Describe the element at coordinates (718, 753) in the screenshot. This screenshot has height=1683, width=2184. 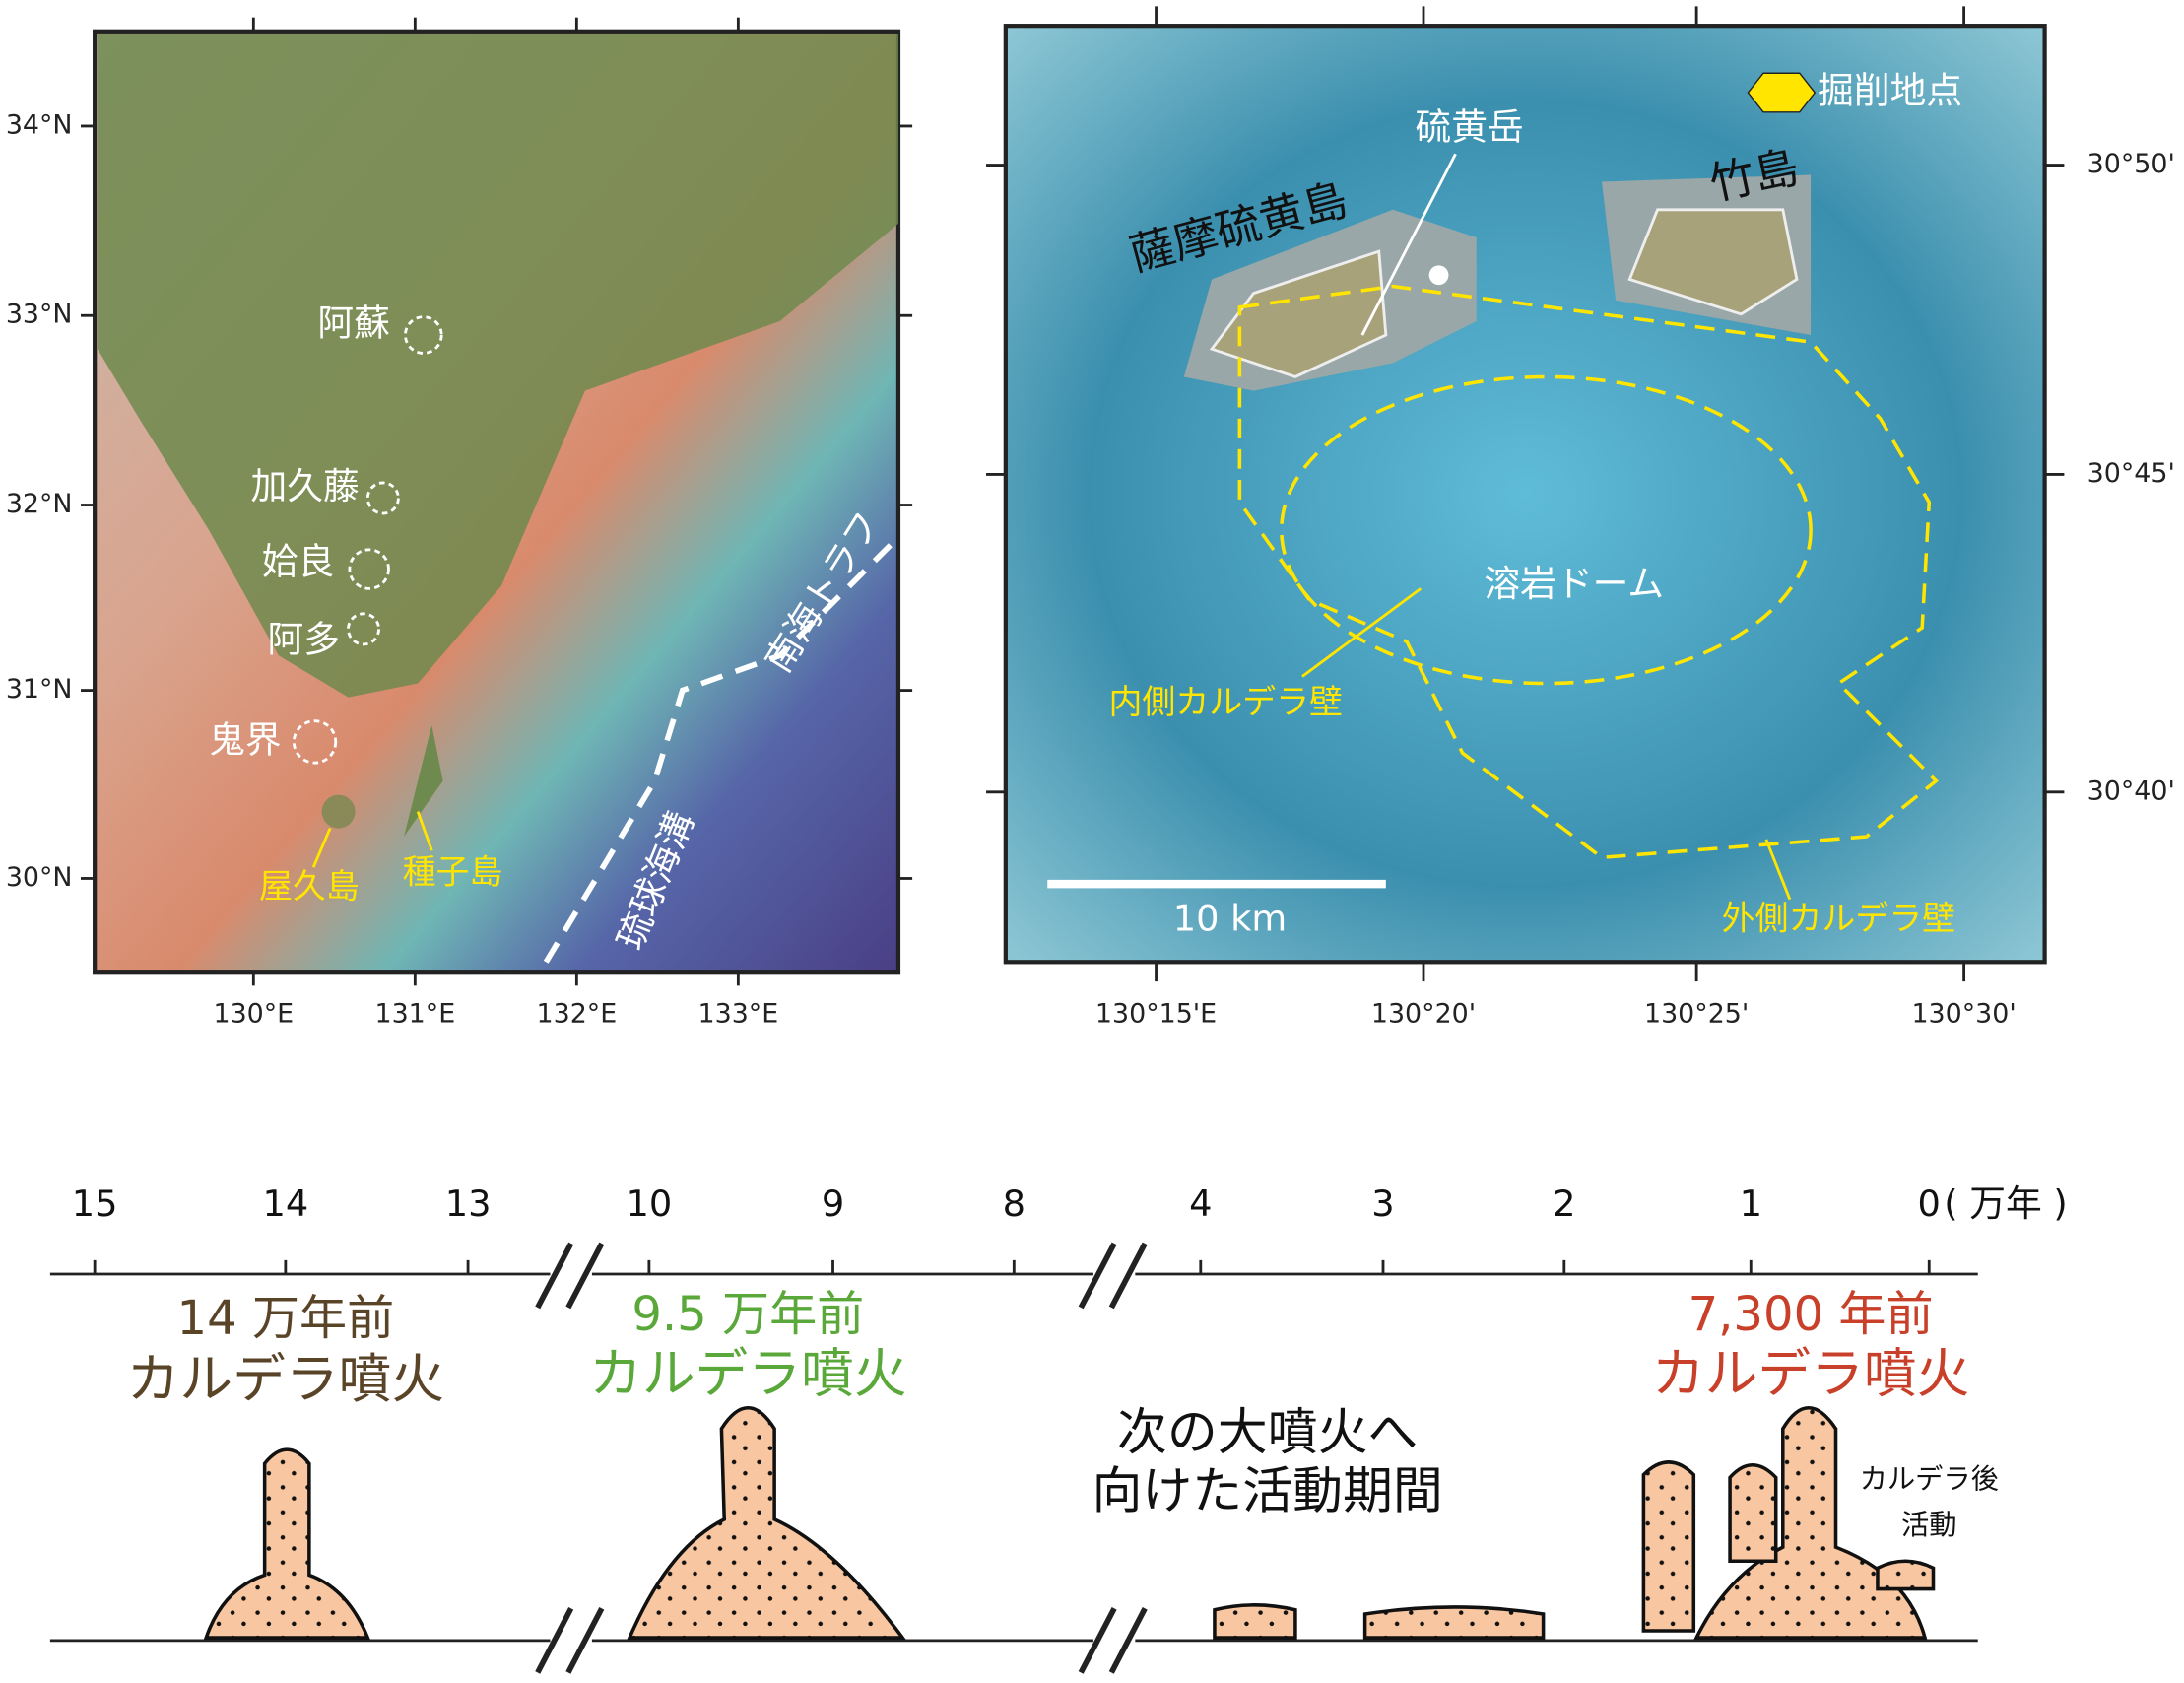
I see `trench-line` at that location.